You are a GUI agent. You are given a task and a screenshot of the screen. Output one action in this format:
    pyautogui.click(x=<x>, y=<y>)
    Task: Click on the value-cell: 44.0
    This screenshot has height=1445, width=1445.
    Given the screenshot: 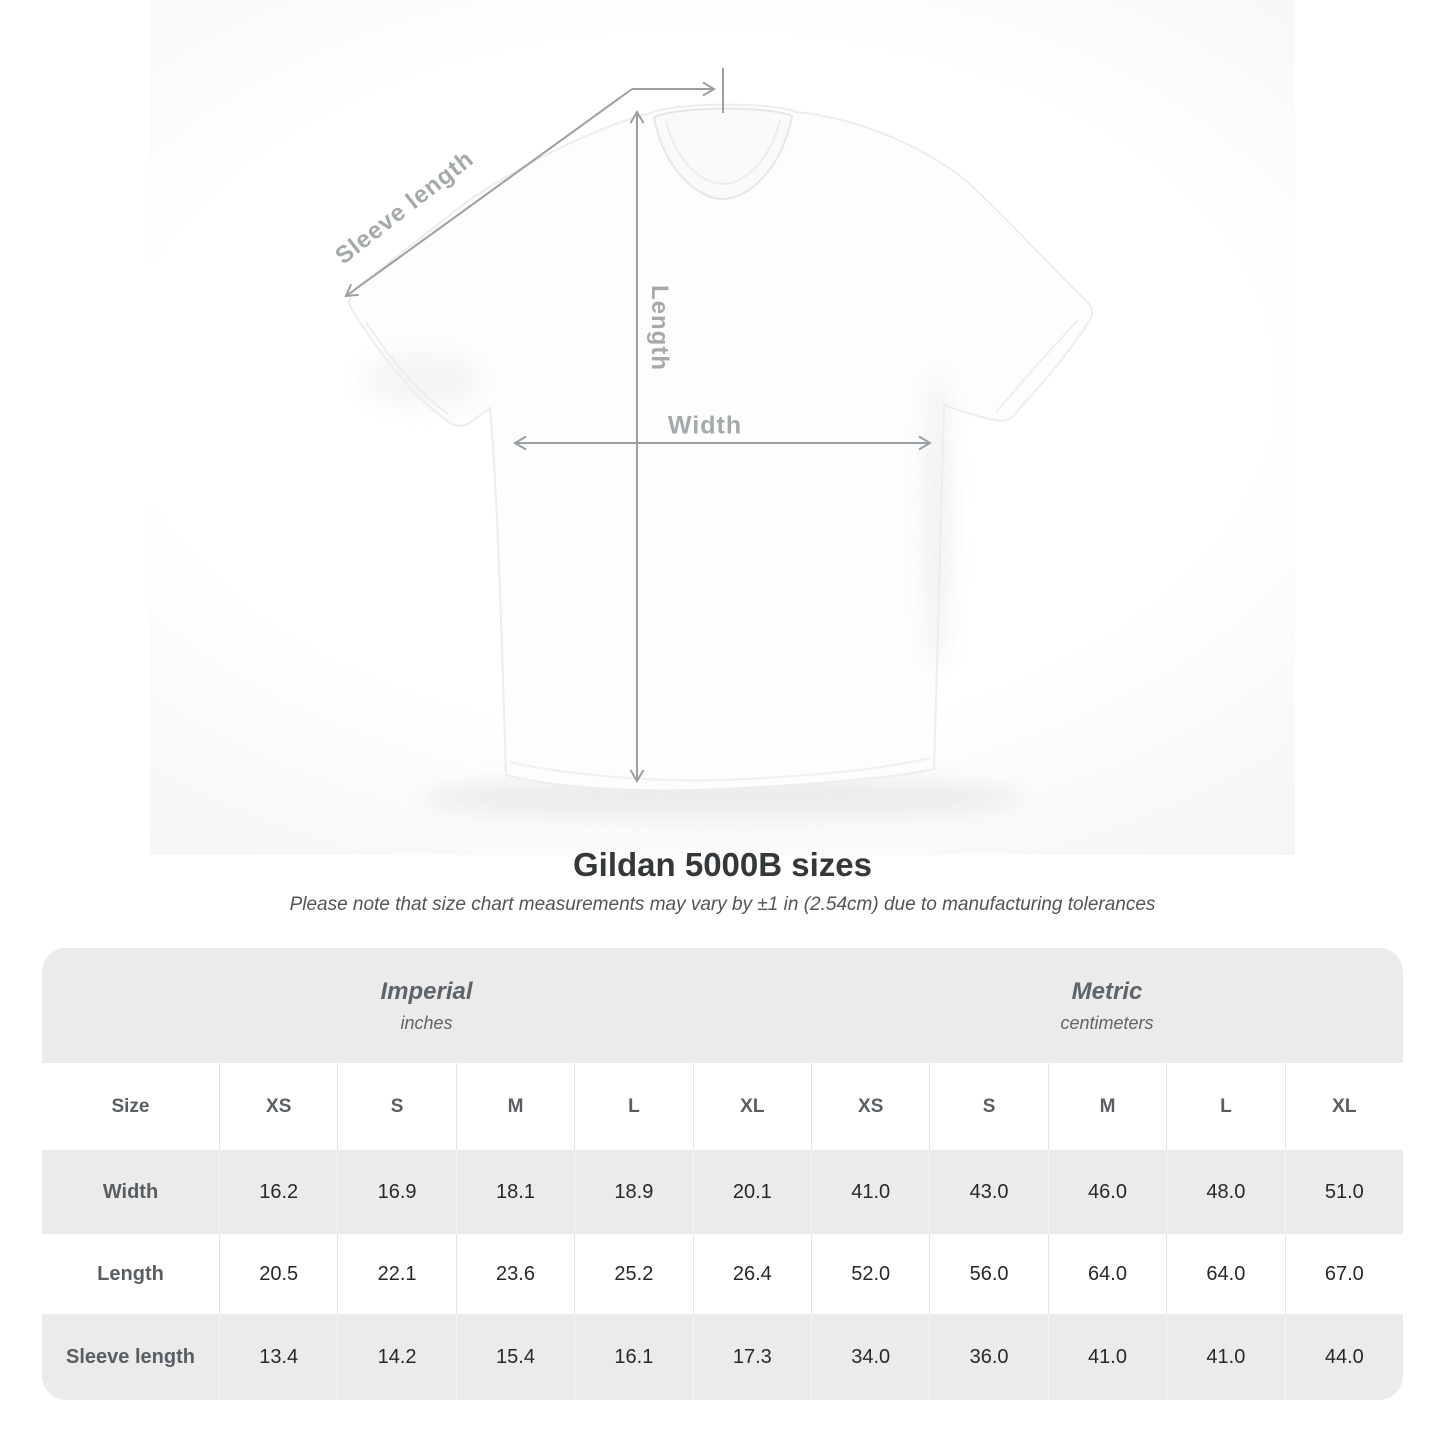 What is the action you would take?
    pyautogui.click(x=1343, y=1357)
    